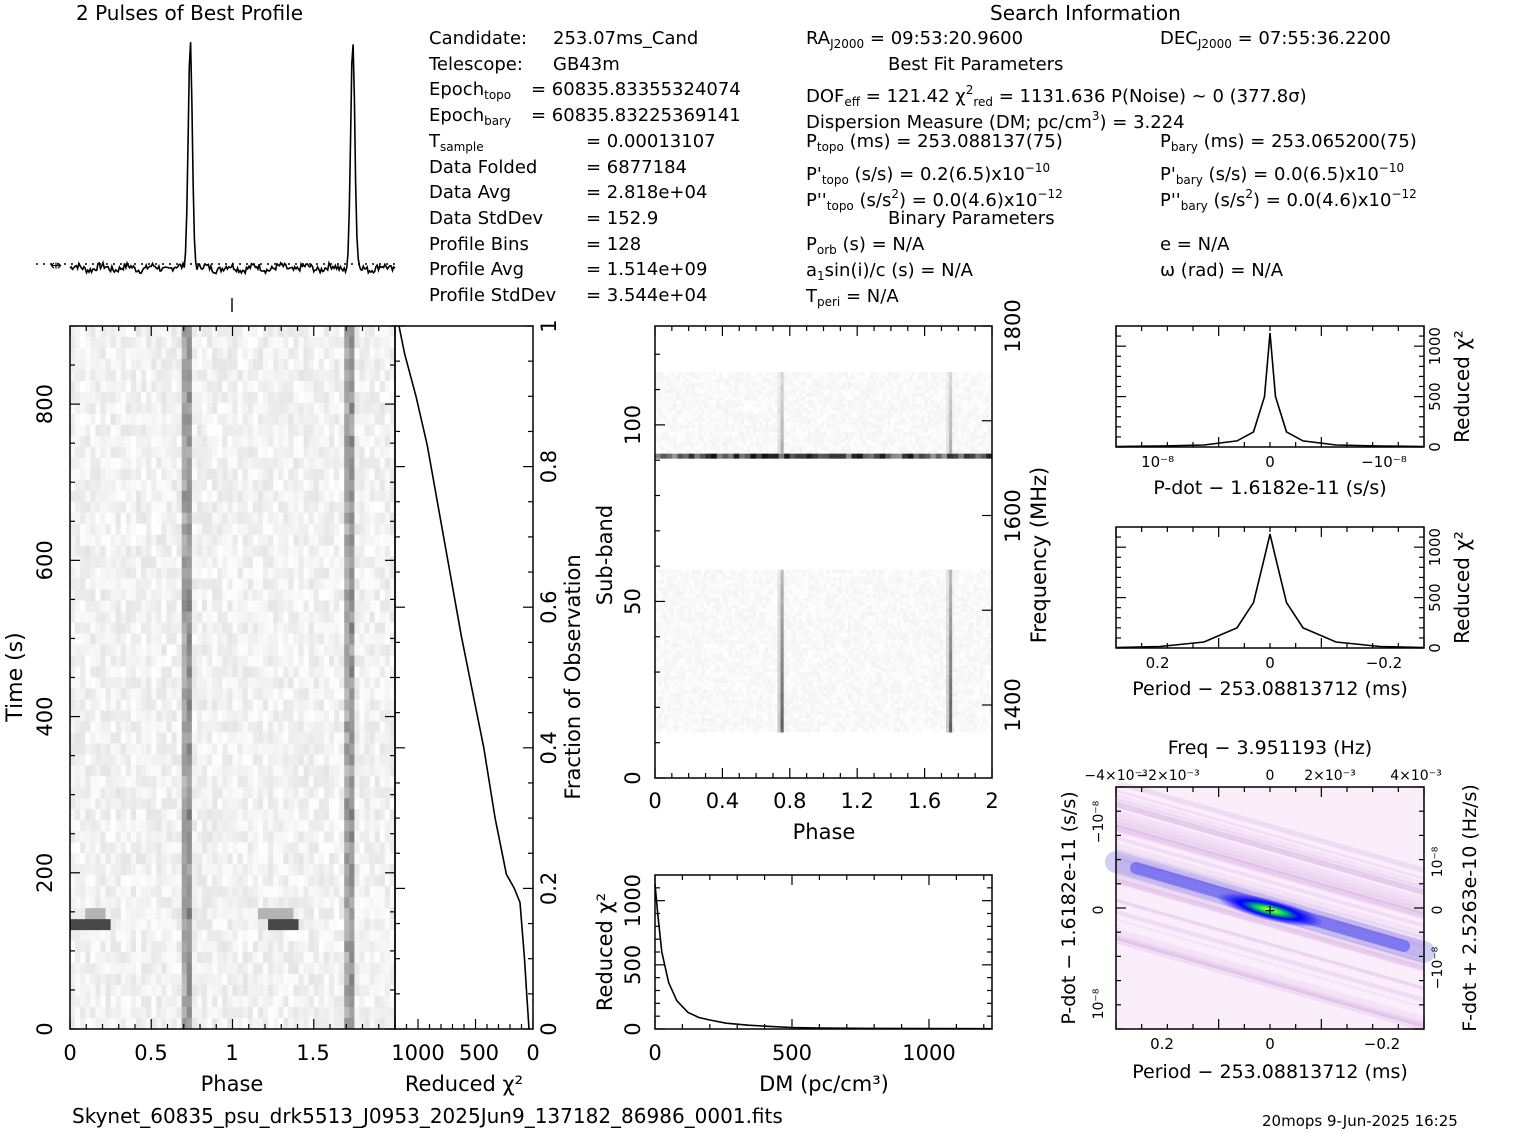 The image size is (1517, 1133). I want to click on info-value: = 128, so click(614, 244).